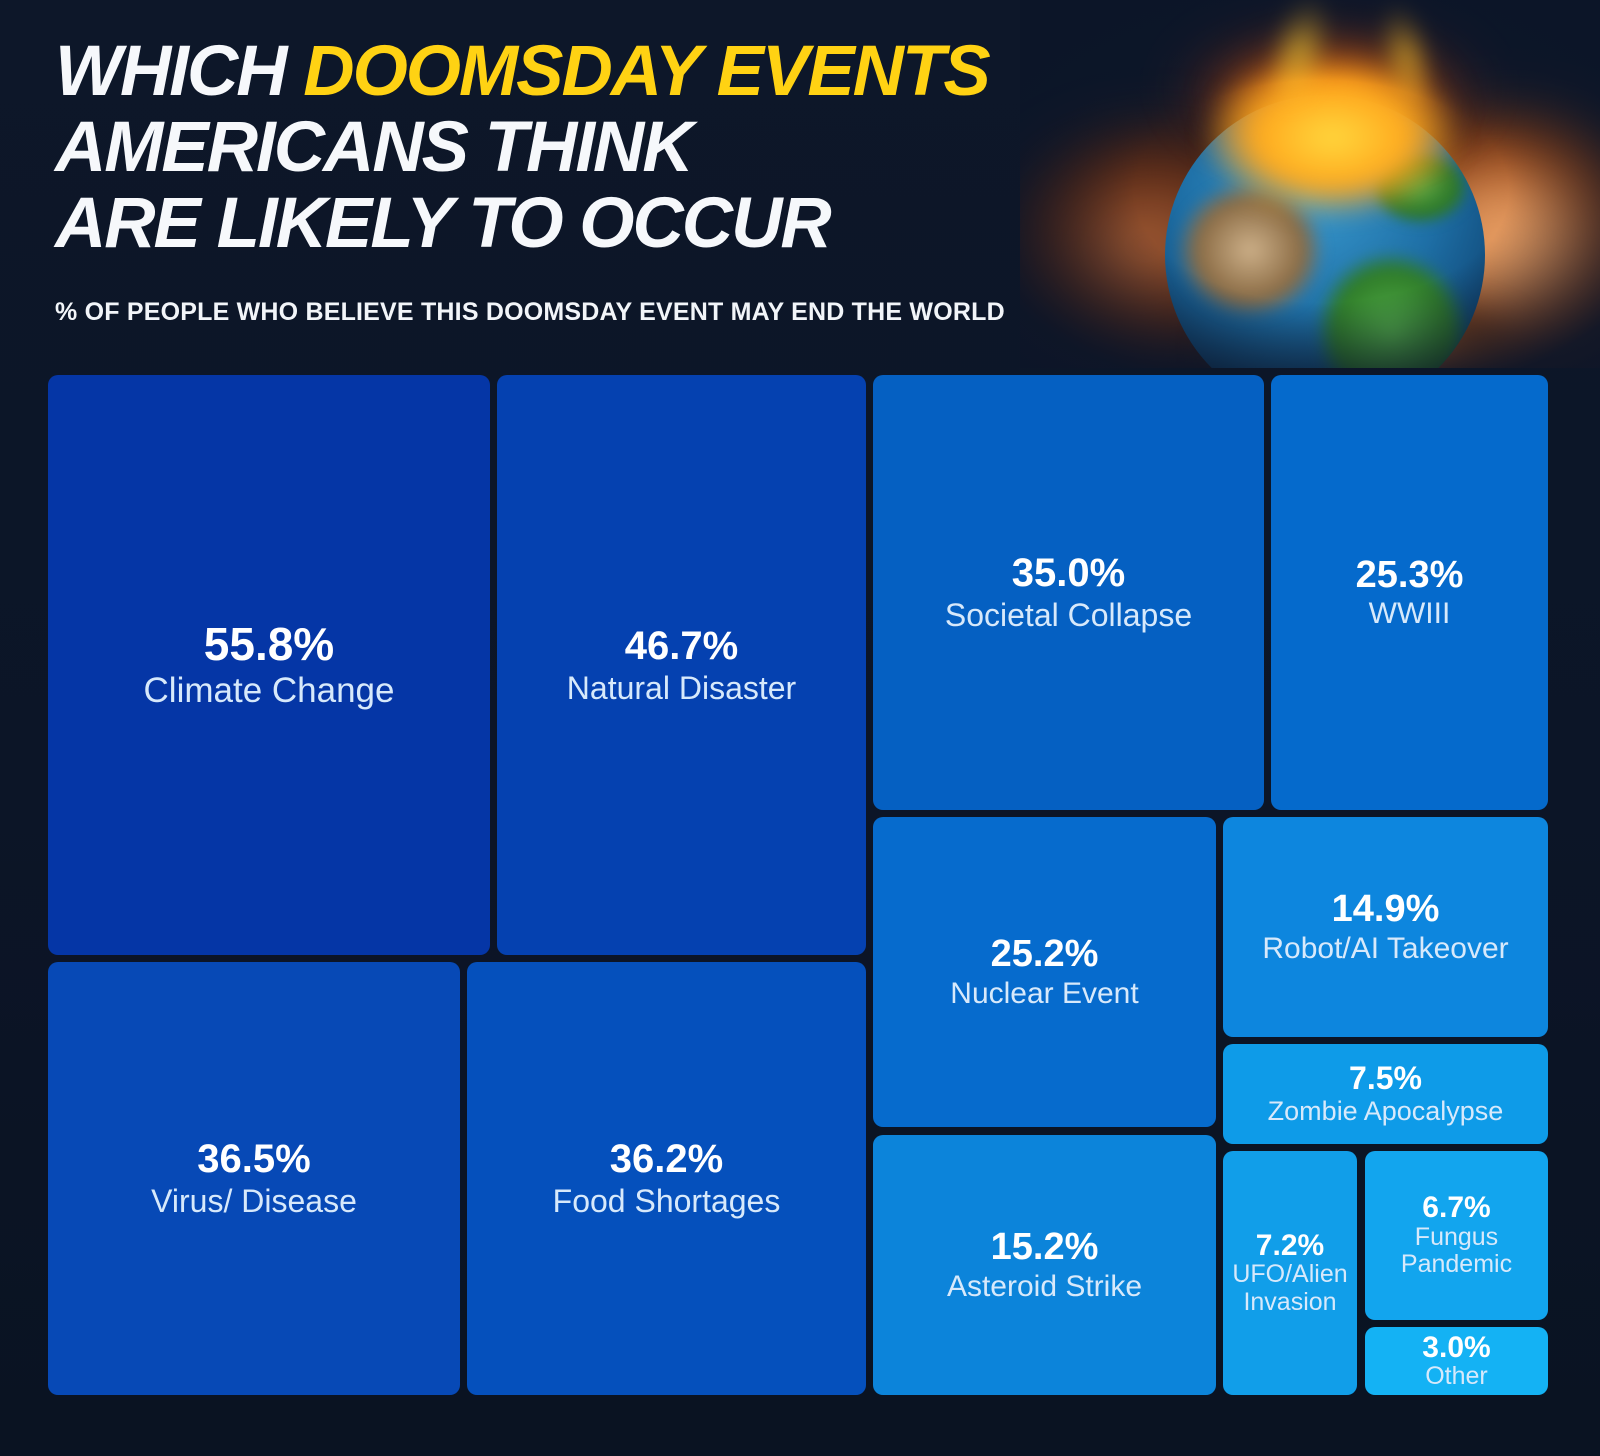 Image resolution: width=1600 pixels, height=1456 pixels. Describe the element at coordinates (1068, 615) in the screenshot. I see `tile-label: Societal Collapse` at that location.